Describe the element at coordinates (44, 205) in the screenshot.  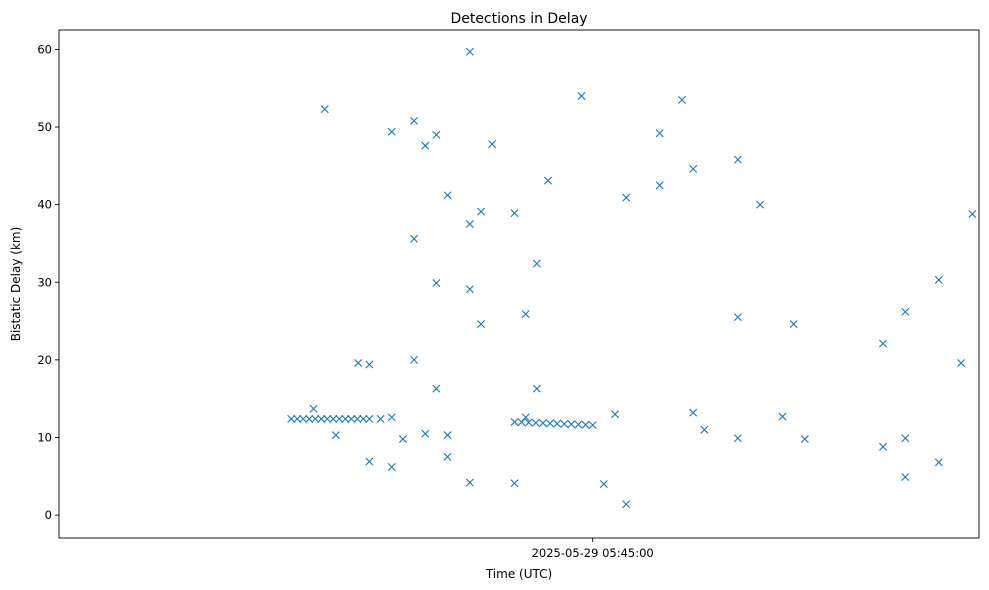
I see `y-tick-label: 40` at that location.